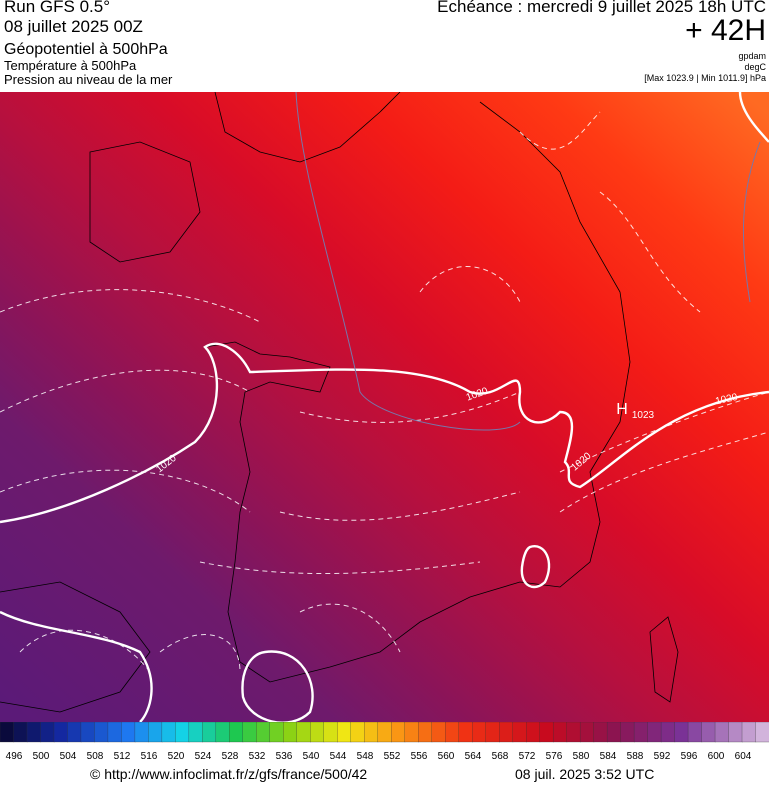 The image size is (769, 786). Describe the element at coordinates (689, 756) in the screenshot. I see `colorbar-label: 596` at that location.